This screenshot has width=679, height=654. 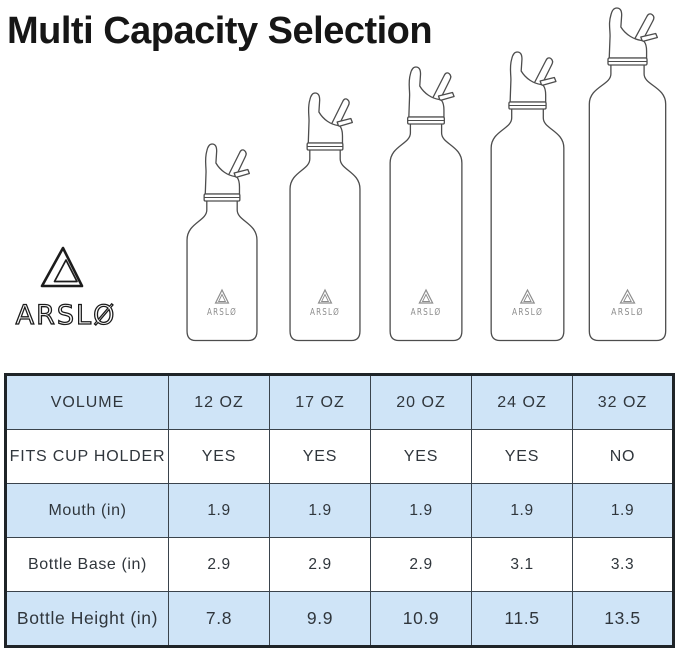 What do you see at coordinates (522, 564) in the screenshot?
I see `table-cell: 3.1` at bounding box center [522, 564].